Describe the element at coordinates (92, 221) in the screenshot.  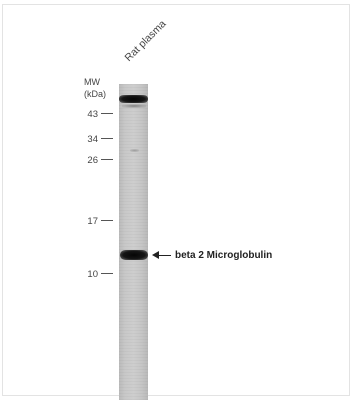
I see `marker-value: 17` at that location.